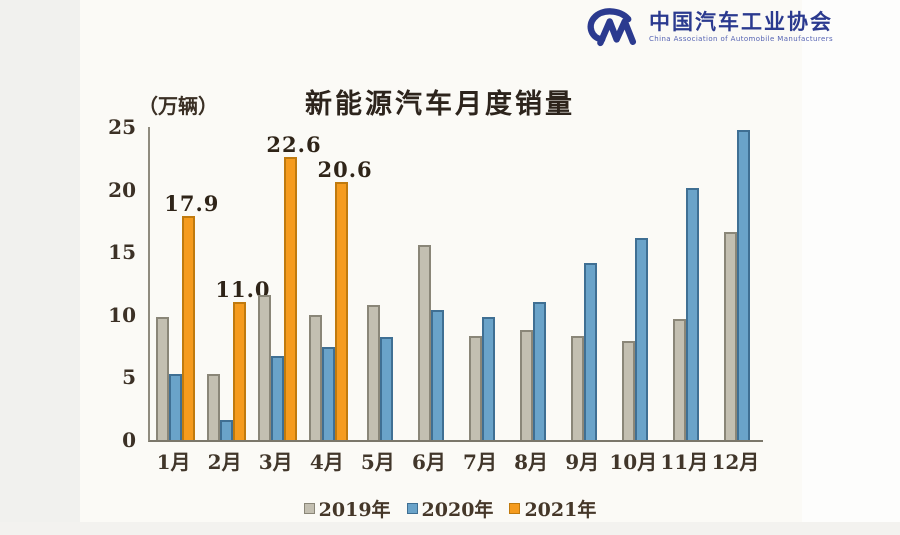 The width and height of the screenshot is (900, 535). I want to click on bar-2019年-10月, so click(629, 390).